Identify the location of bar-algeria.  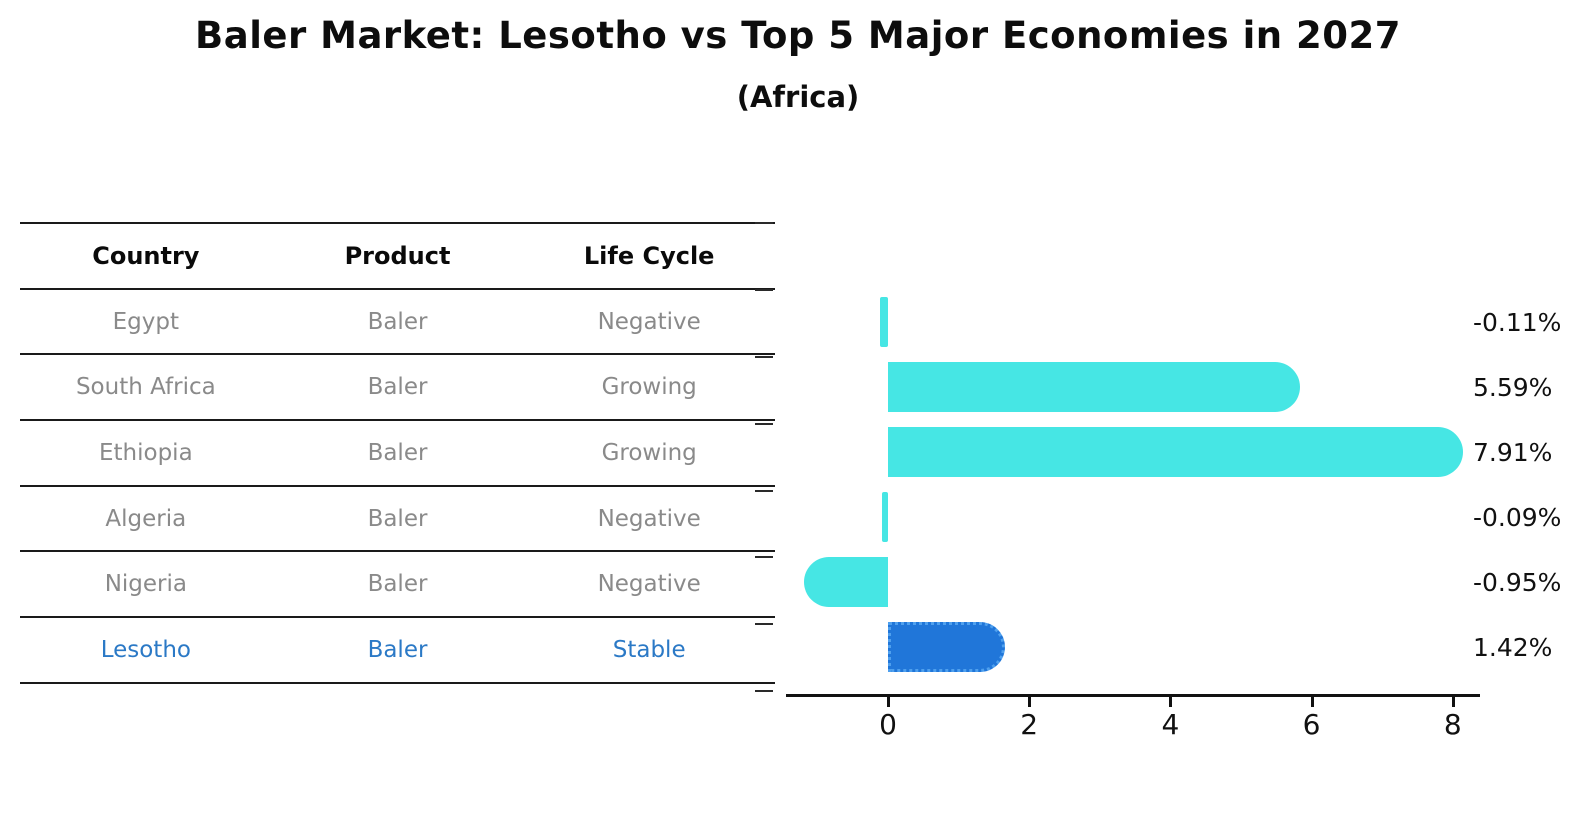
(884, 517).